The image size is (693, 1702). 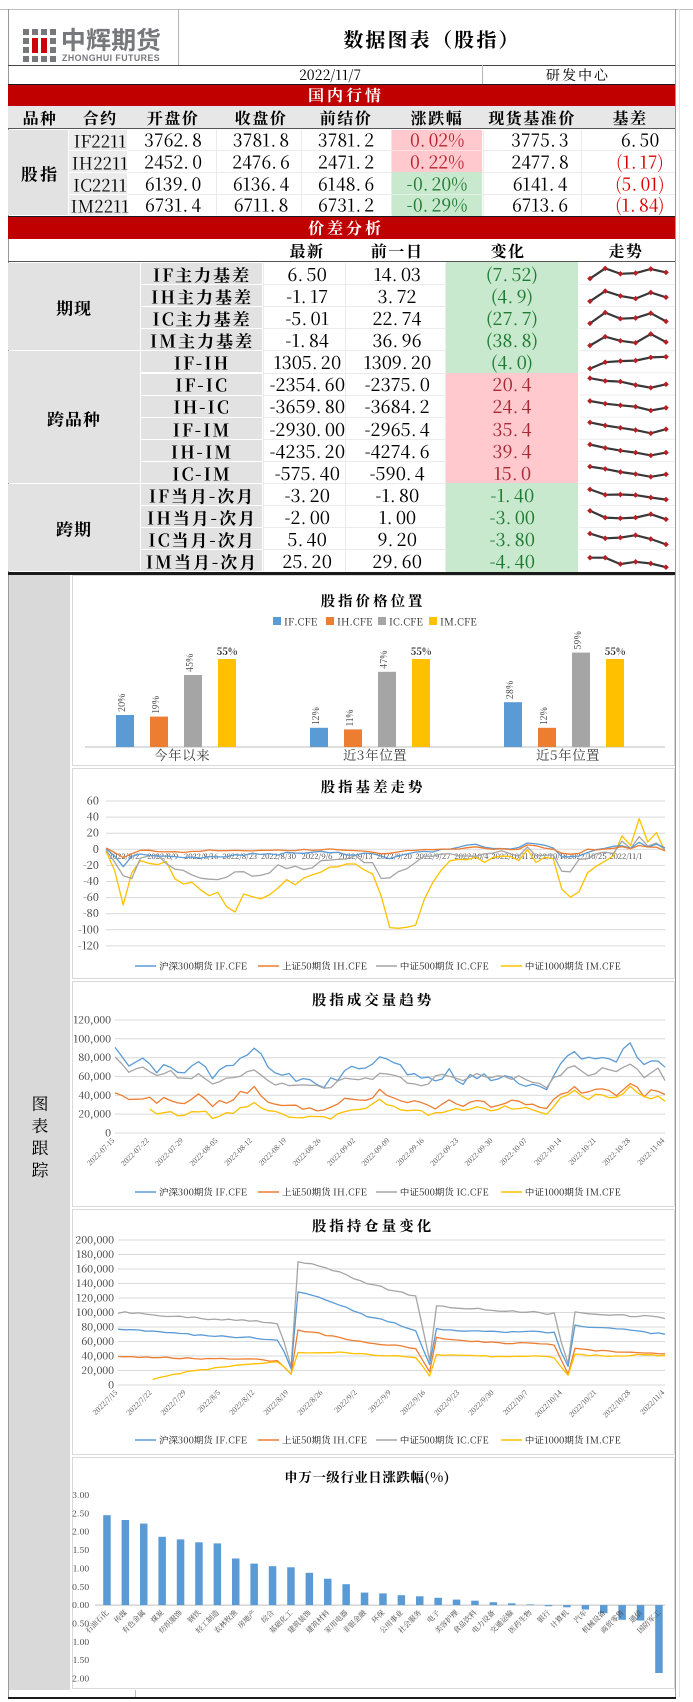 What do you see at coordinates (300, 621) in the screenshot?
I see `svg-text: IF.CFE` at bounding box center [300, 621].